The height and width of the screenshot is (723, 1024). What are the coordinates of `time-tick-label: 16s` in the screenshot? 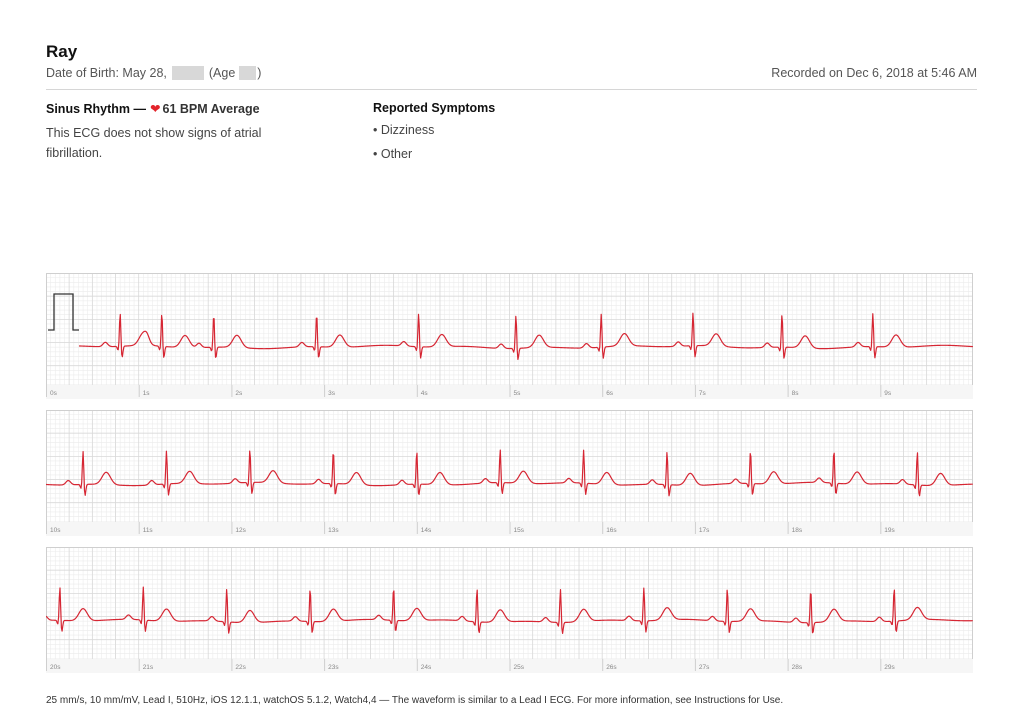 It's located at (611, 530).